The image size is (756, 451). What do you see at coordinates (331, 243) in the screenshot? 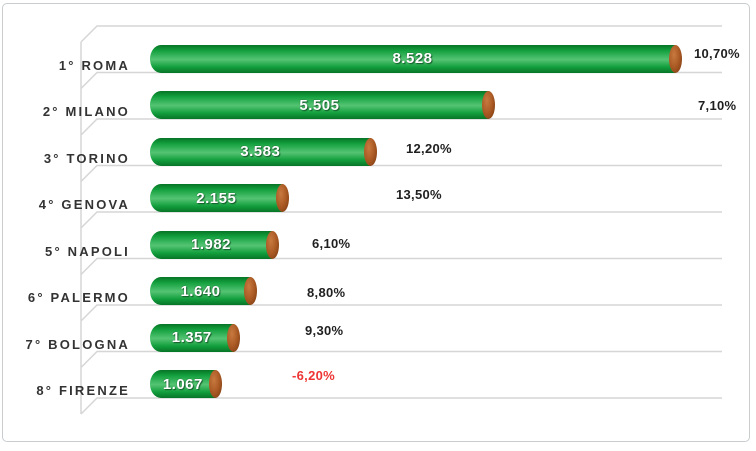
I see `percent-label: 6,10%` at bounding box center [331, 243].